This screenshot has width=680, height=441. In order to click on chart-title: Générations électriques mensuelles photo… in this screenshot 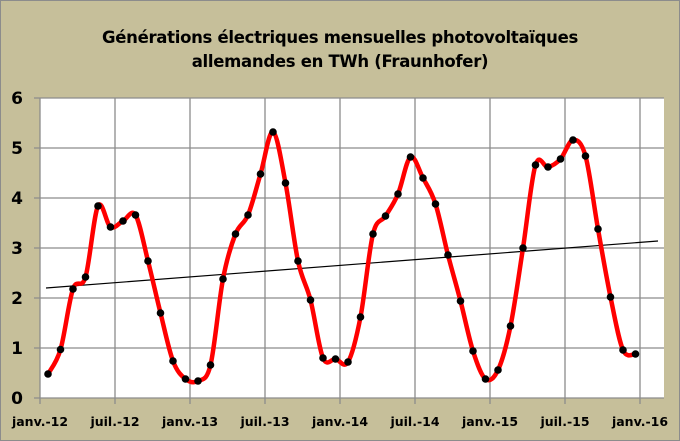, I will do `click(340, 50)`.